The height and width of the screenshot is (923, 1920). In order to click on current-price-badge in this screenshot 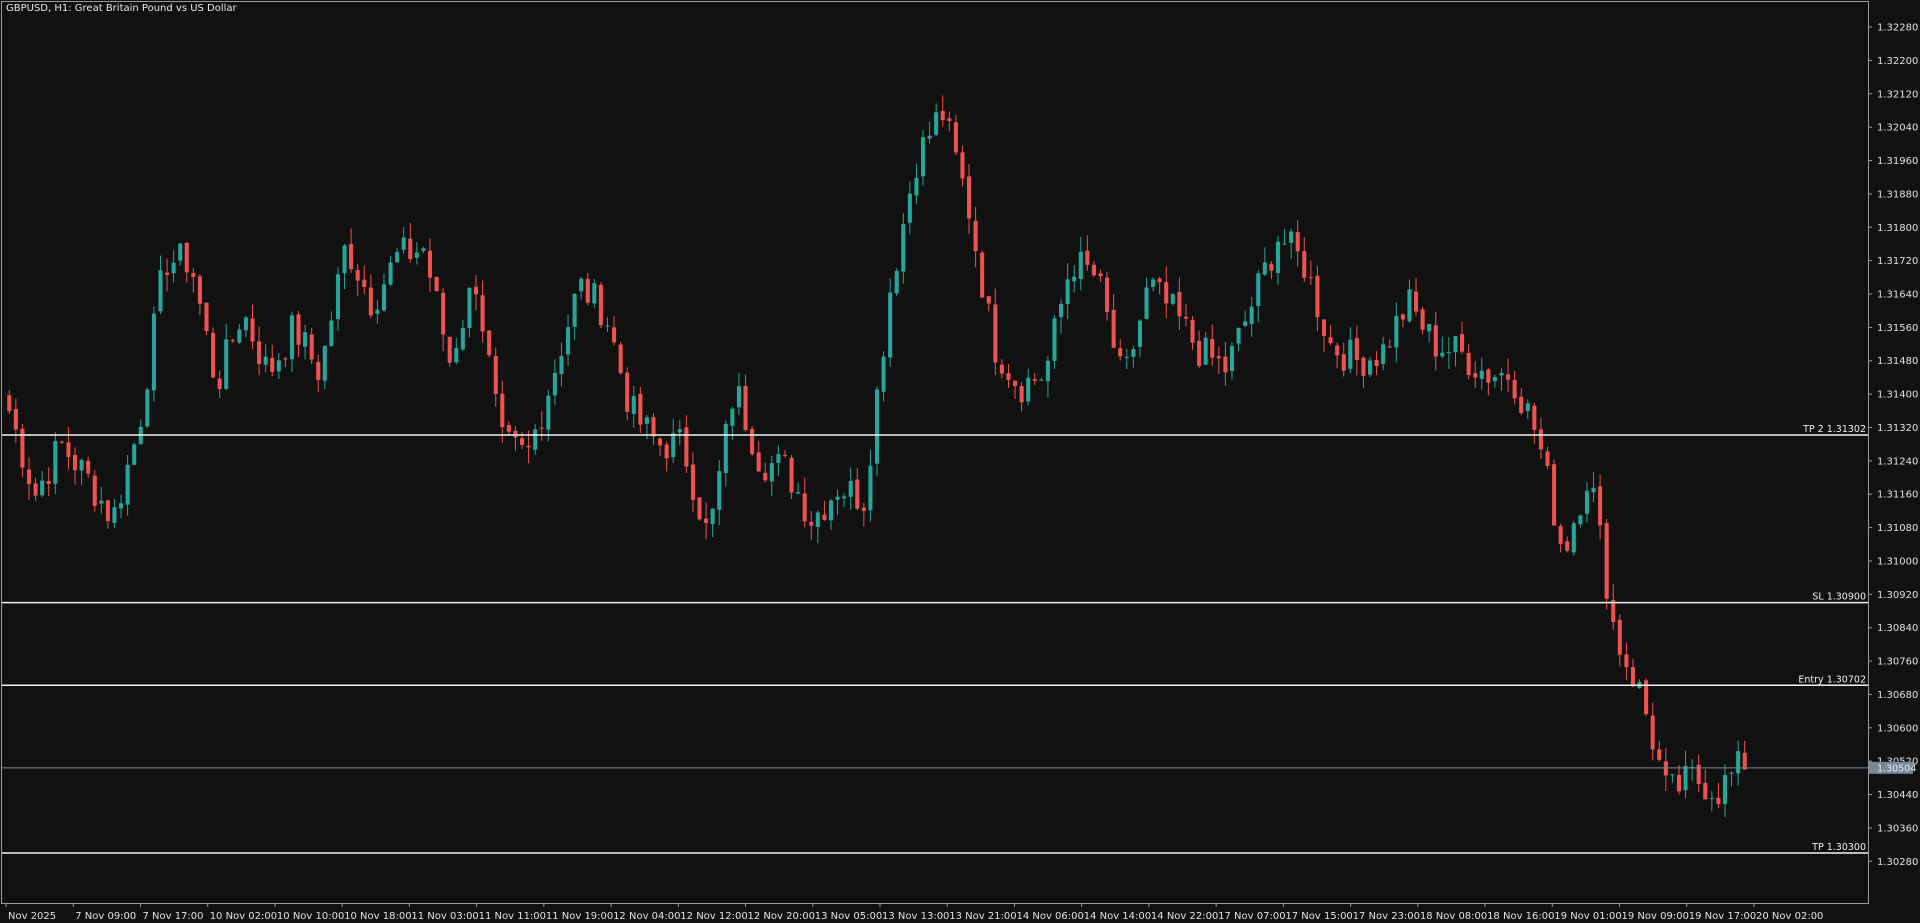, I will do `click(1891, 767)`.